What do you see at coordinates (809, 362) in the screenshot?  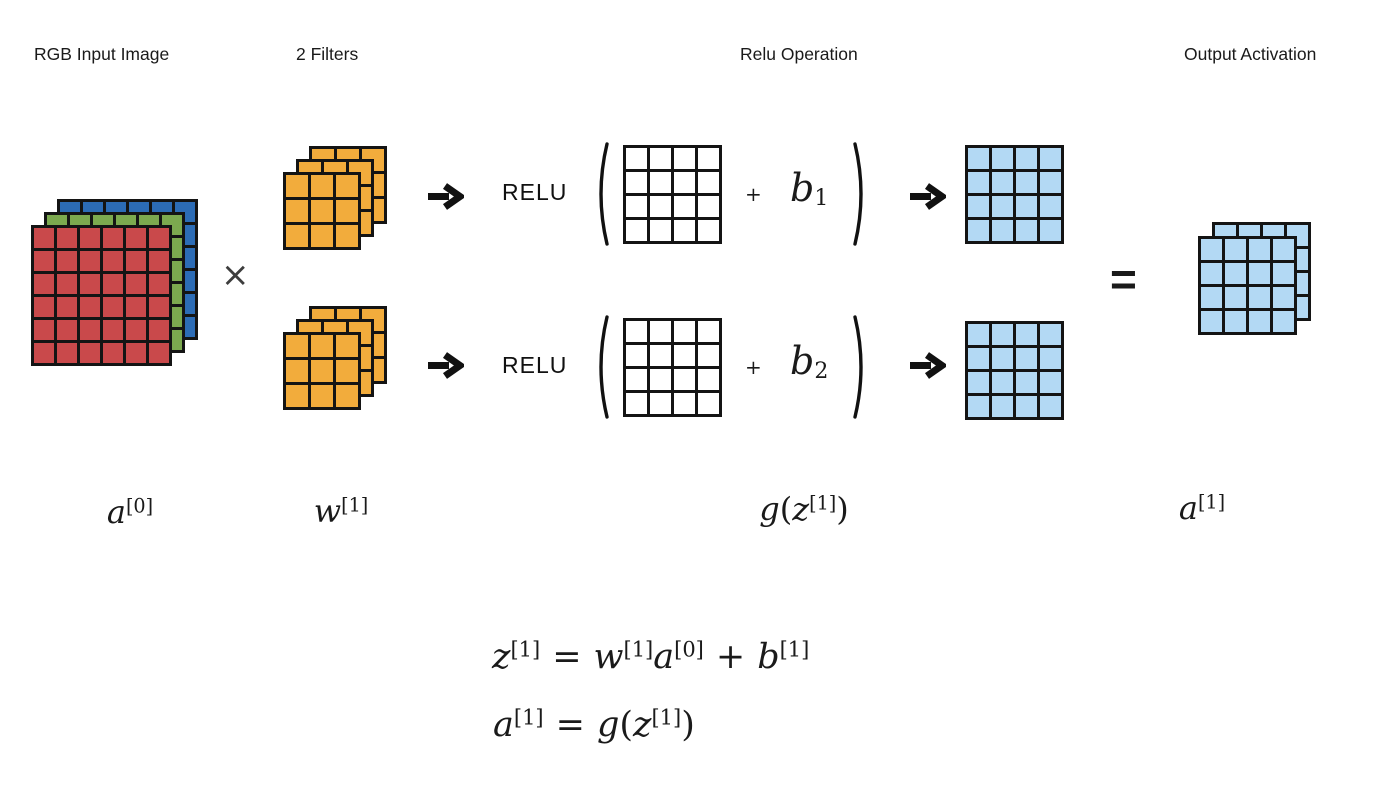 I see `bias-label-2: b2` at bounding box center [809, 362].